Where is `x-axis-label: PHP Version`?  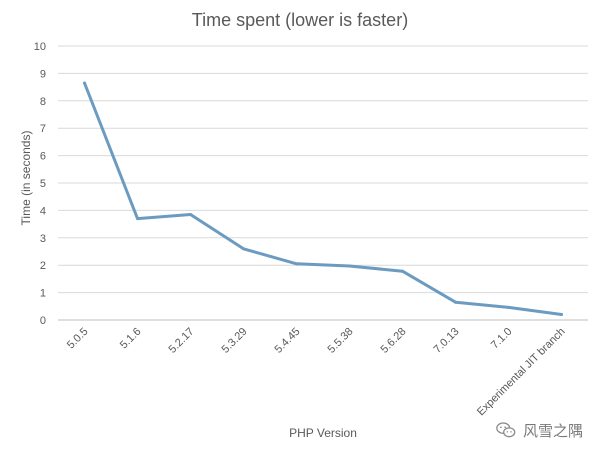 x-axis-label: PHP Version is located at coordinates (323, 433).